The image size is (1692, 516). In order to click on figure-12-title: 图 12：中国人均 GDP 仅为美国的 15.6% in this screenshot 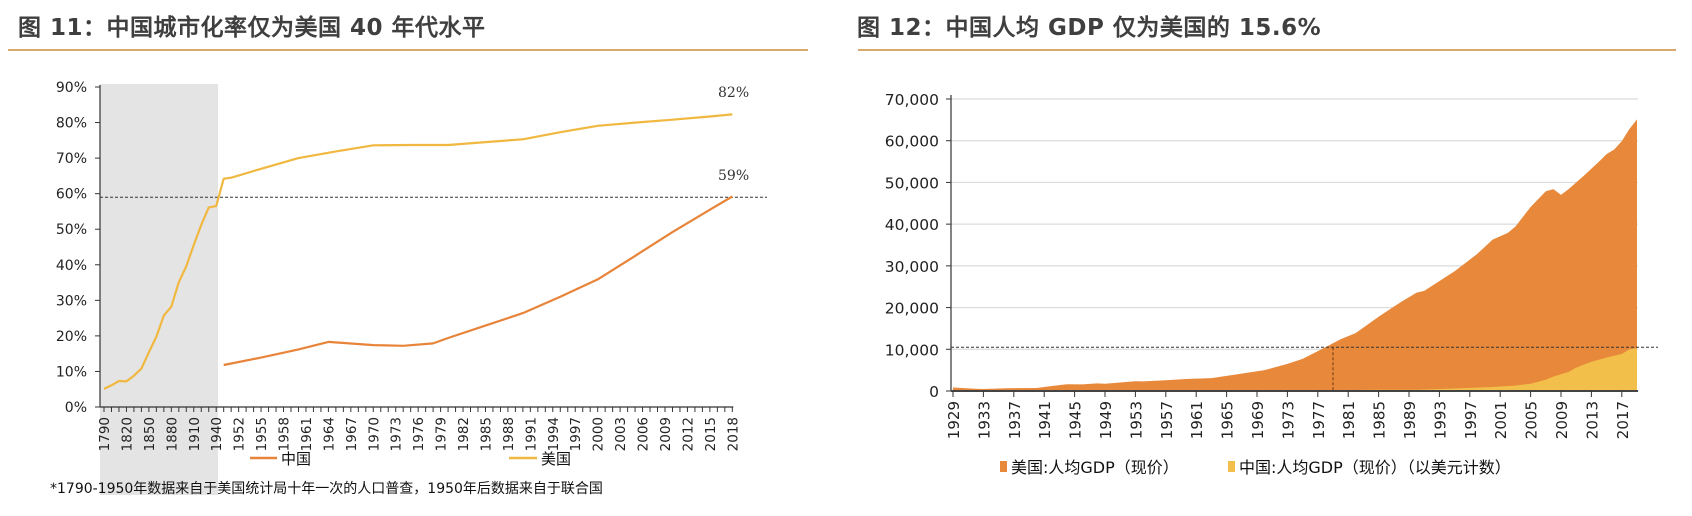, I will do `click(1089, 28)`.